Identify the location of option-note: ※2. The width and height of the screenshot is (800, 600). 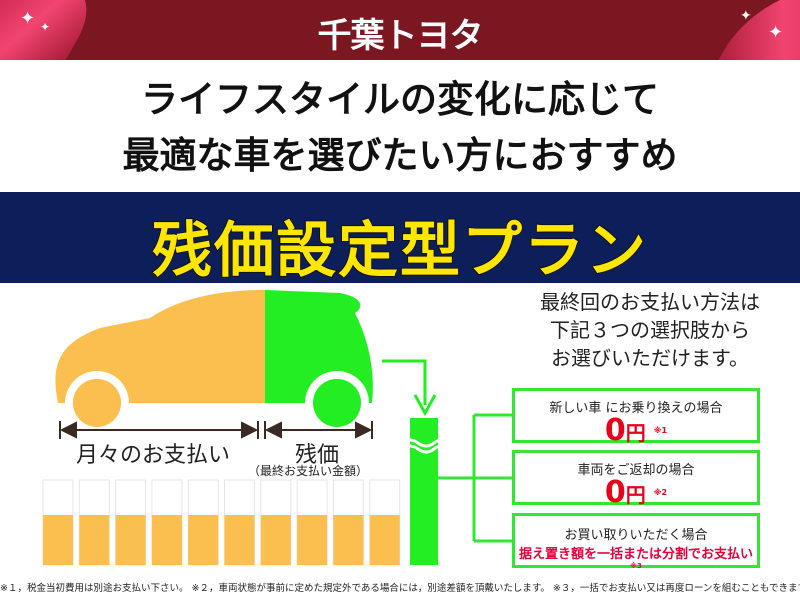
(660, 492).